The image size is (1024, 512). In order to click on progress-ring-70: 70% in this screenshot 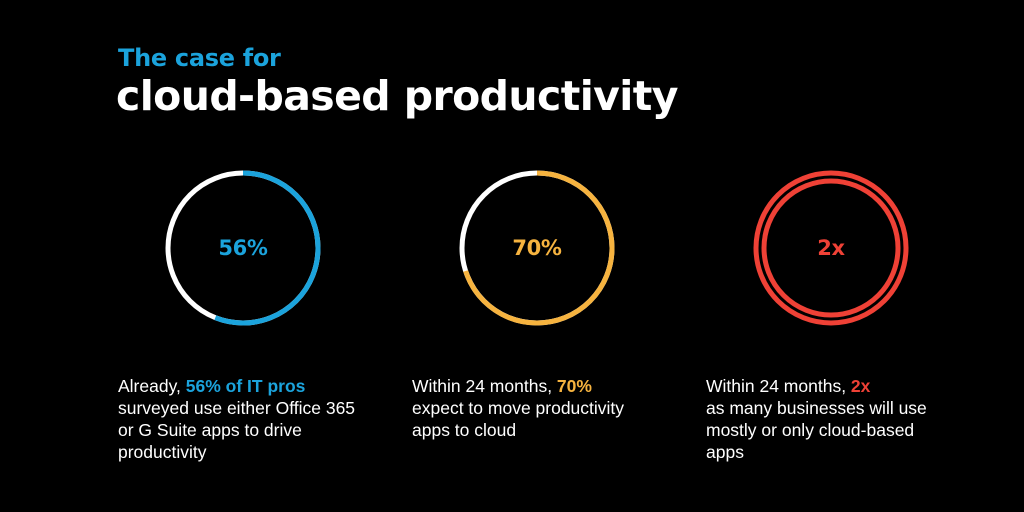, I will do `click(537, 248)`.